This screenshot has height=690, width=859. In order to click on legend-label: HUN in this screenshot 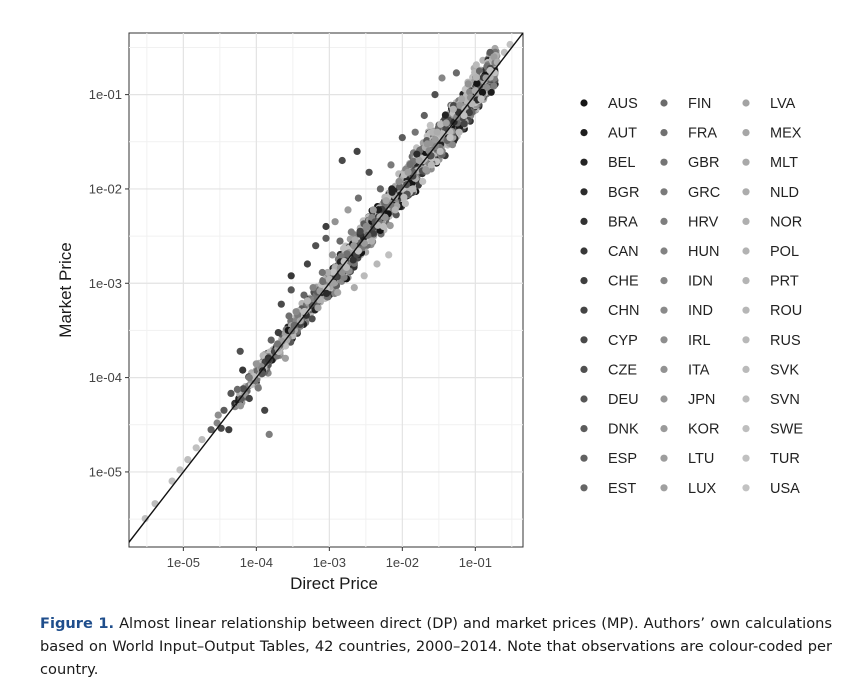, I will do `click(703, 252)`.